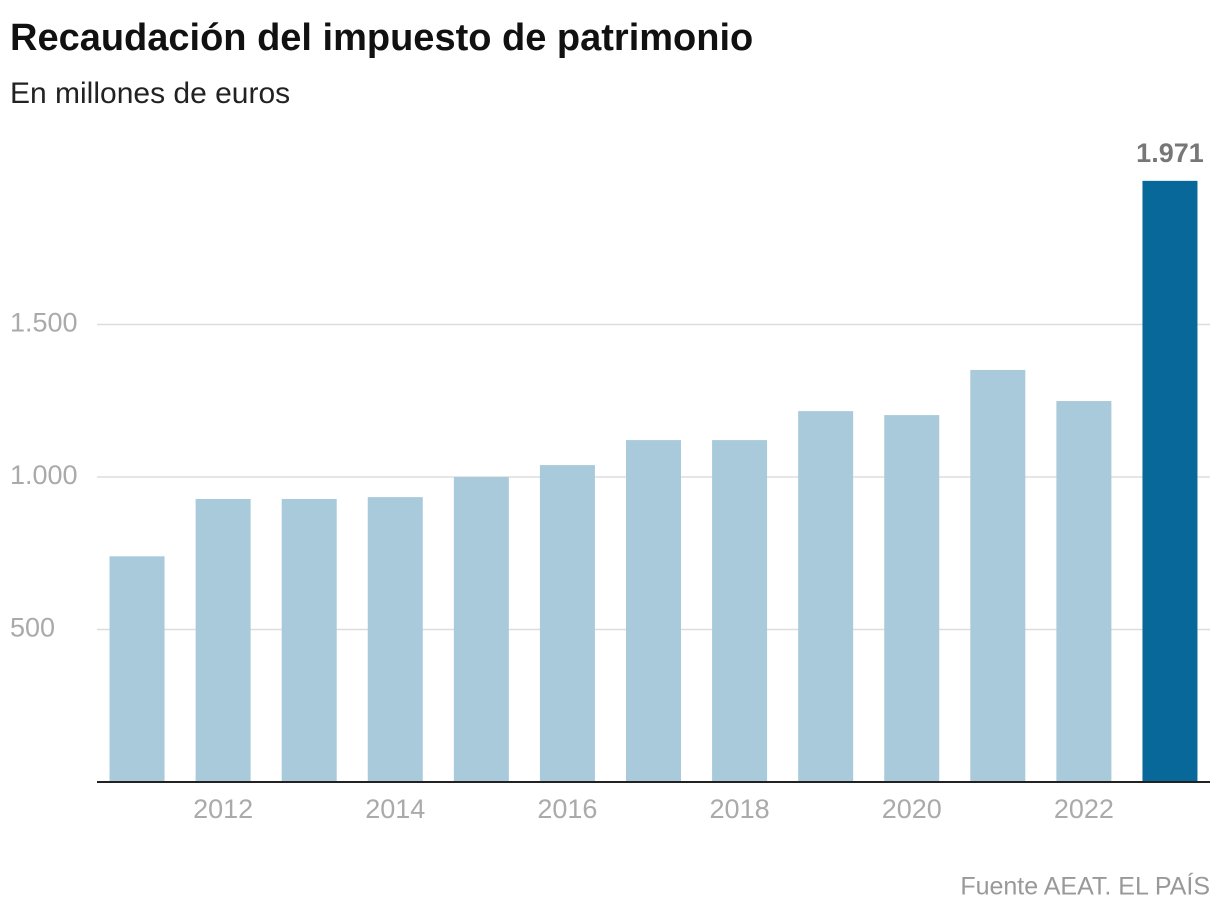 This screenshot has height=918, width=1220. Describe the element at coordinates (150, 93) in the screenshot. I see `chart-subtitle: En millones de euros` at that location.